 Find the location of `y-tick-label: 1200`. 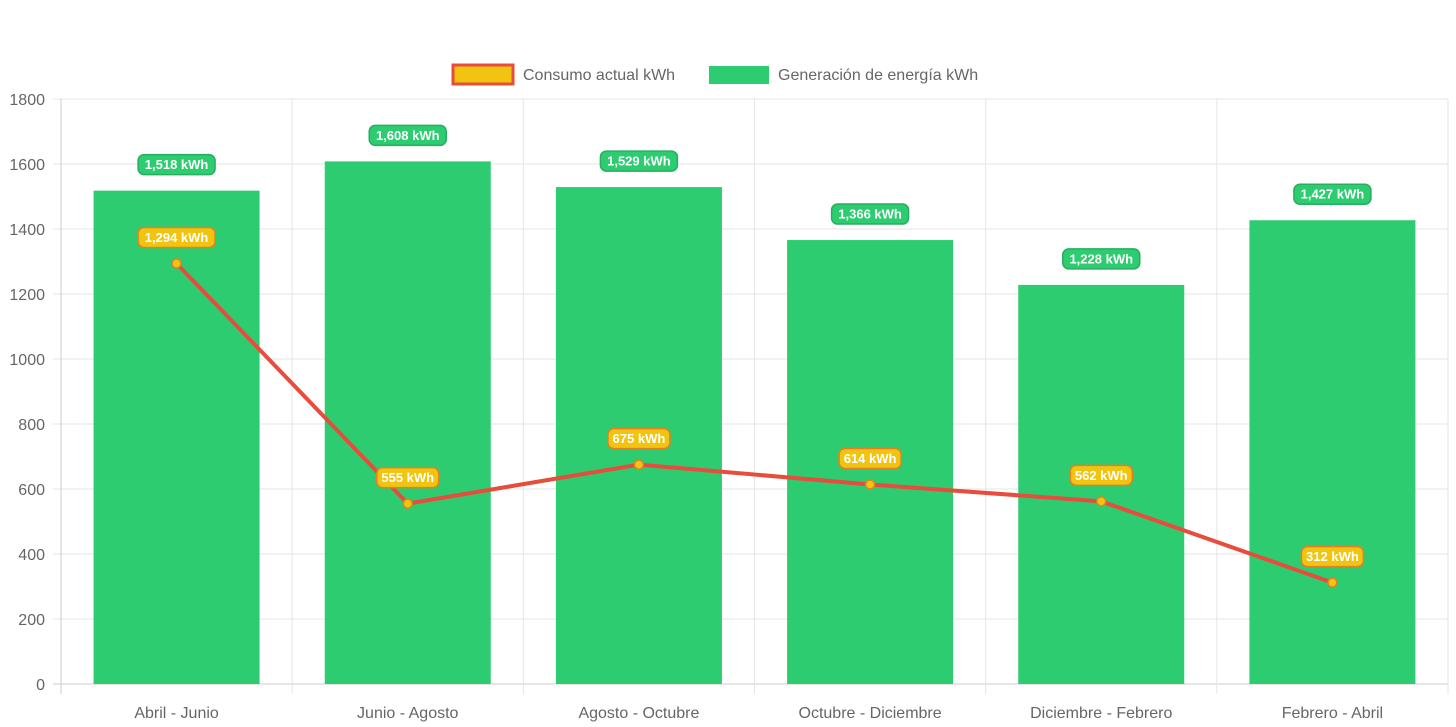

y-tick-label: 1200 is located at coordinates (27, 295).